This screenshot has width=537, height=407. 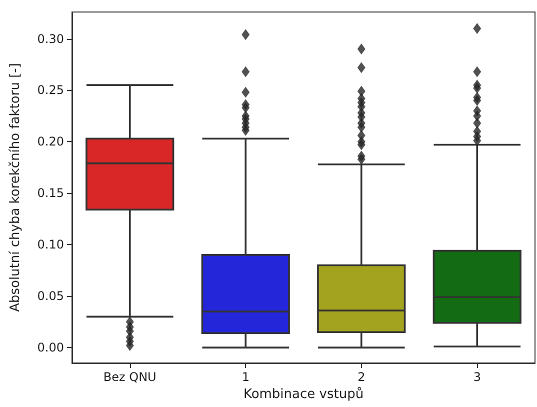 I want to click on y-tick-label: 0.30, so click(x=50, y=39).